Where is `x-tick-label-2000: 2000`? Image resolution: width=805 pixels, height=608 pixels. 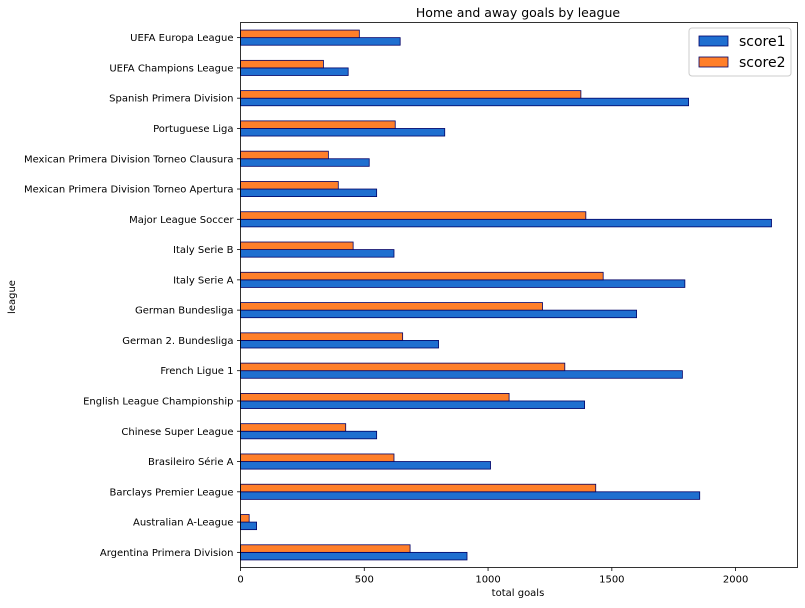 x-tick-label-2000: 2000 is located at coordinates (735, 580).